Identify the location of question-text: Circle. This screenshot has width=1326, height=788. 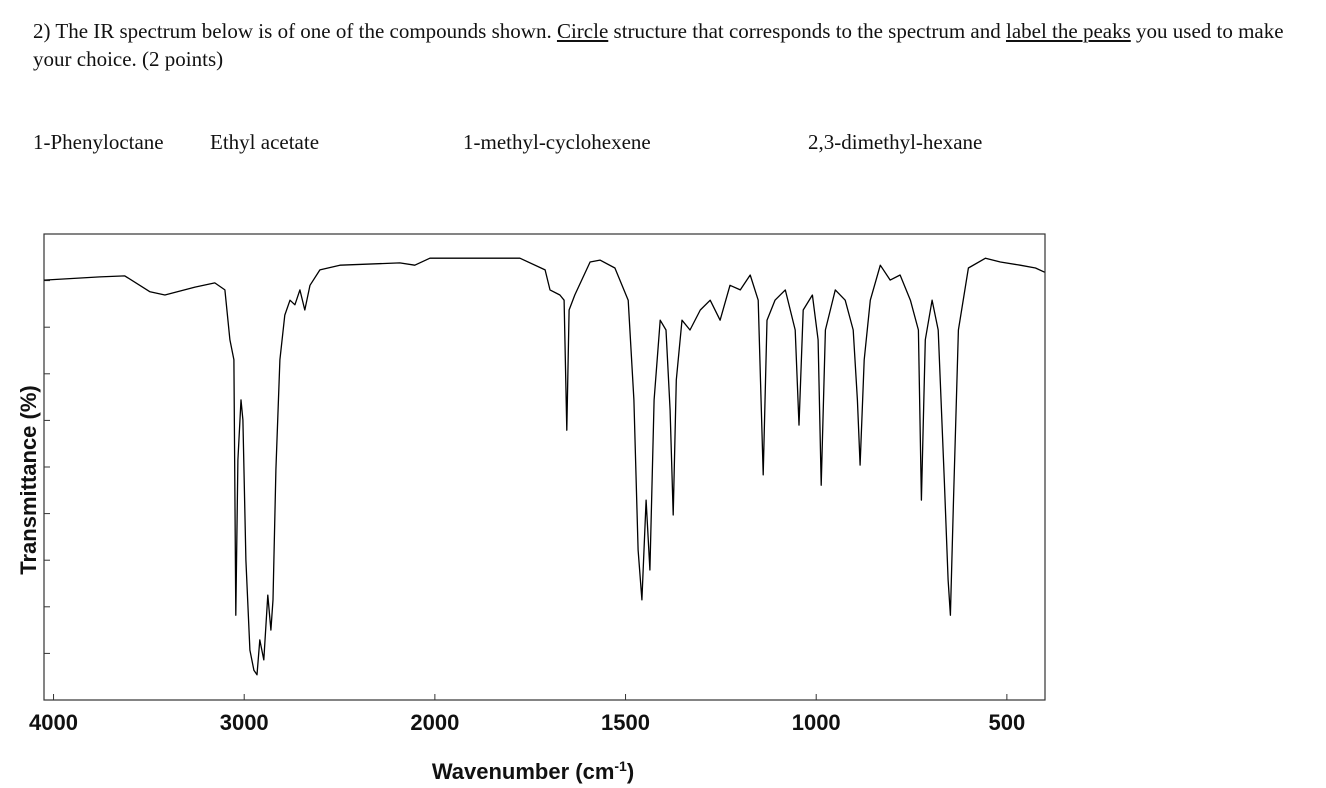
(582, 31).